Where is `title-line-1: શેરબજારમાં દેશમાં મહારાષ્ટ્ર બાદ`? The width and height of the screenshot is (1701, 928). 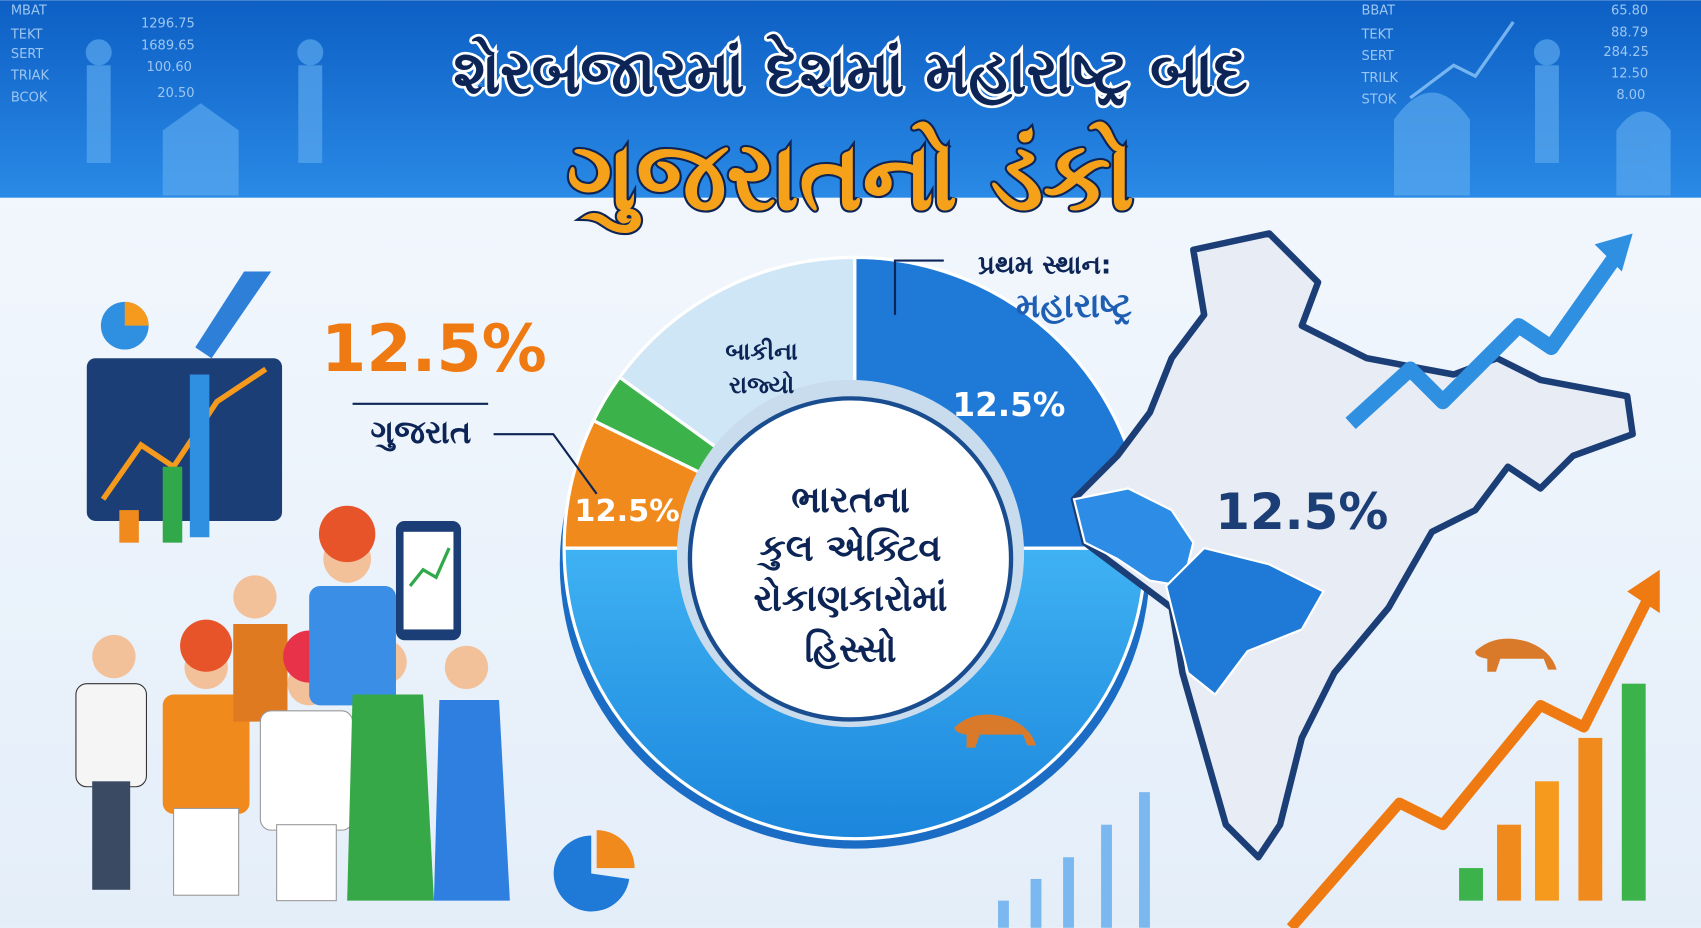
title-line-1: શેરબજારમાં દેશમાં મહારાષ્ટ્ર બાદ is located at coordinates (850, 71).